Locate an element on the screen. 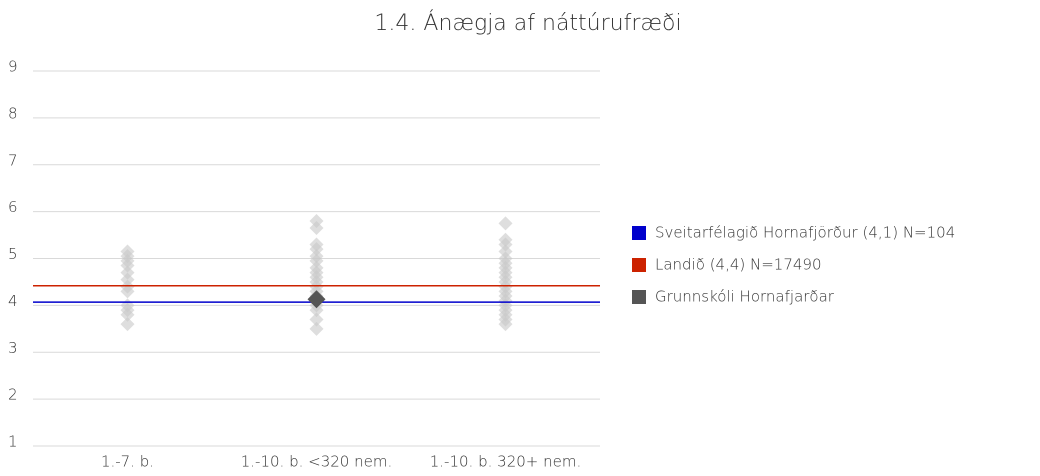 The width and height of the screenshot is (1040, 476). x-tick-label: 1.-7. b. is located at coordinates (127, 462).